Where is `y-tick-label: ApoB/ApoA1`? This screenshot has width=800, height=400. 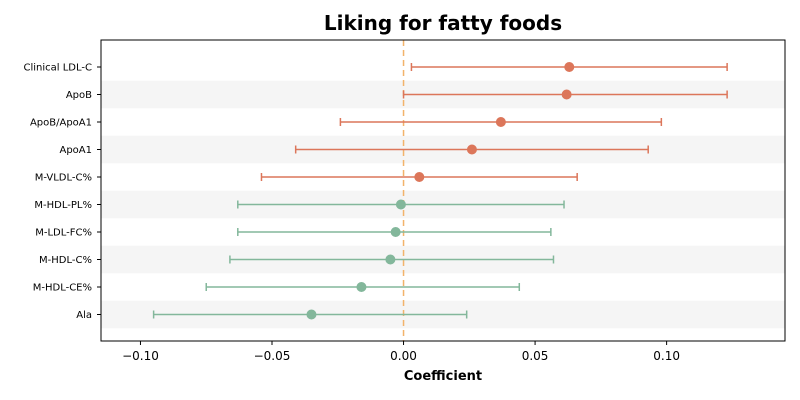
y-tick-label: ApoB/ApoA1 is located at coordinates (61, 123).